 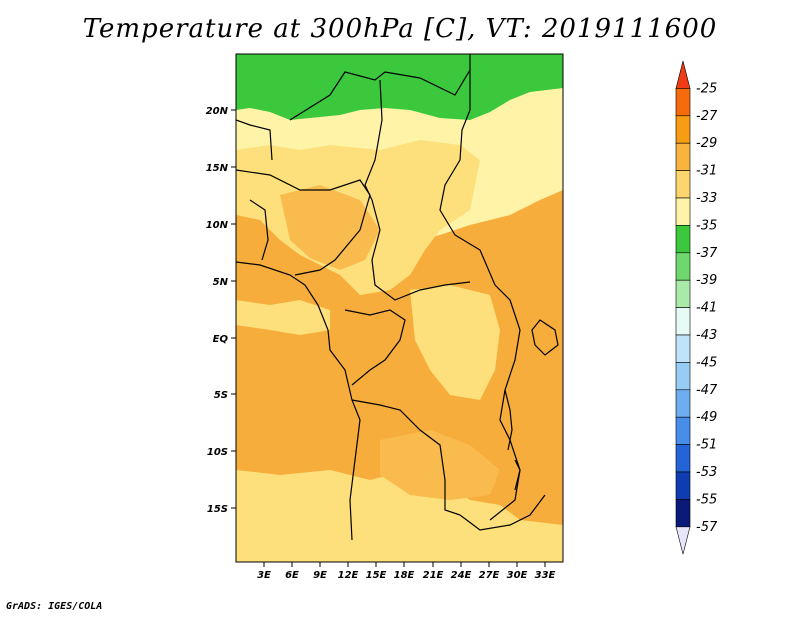 What do you see at coordinates (348, 575) in the screenshot?
I see `lon-label: 12E` at bounding box center [348, 575].